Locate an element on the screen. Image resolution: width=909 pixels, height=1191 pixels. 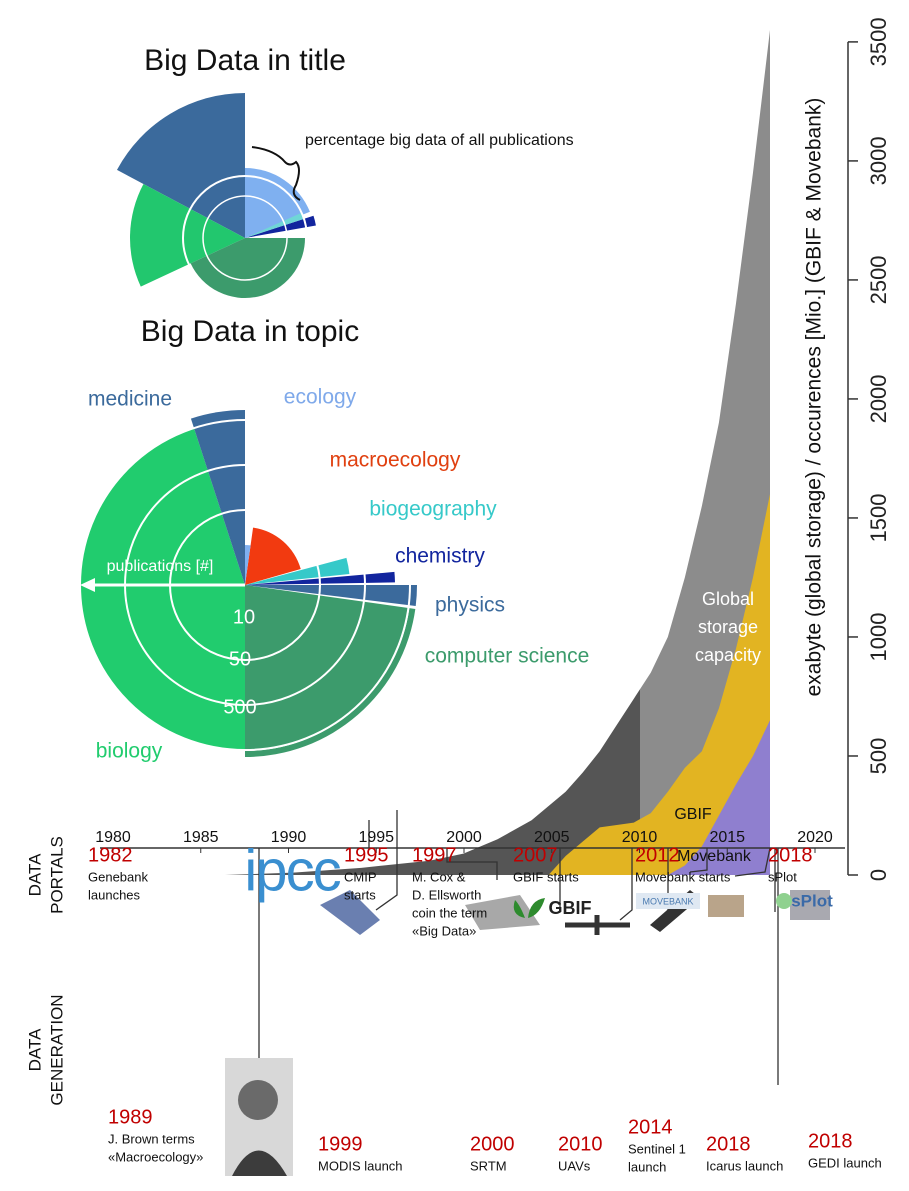
timeline-tick-label: 2015 is located at coordinates (727, 837).